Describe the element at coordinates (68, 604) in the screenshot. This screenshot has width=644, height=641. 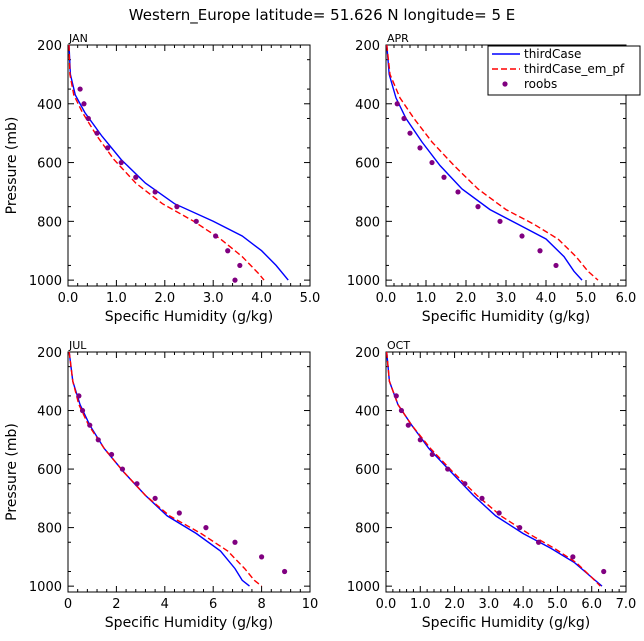
I see `x-tick-label: 0` at that location.